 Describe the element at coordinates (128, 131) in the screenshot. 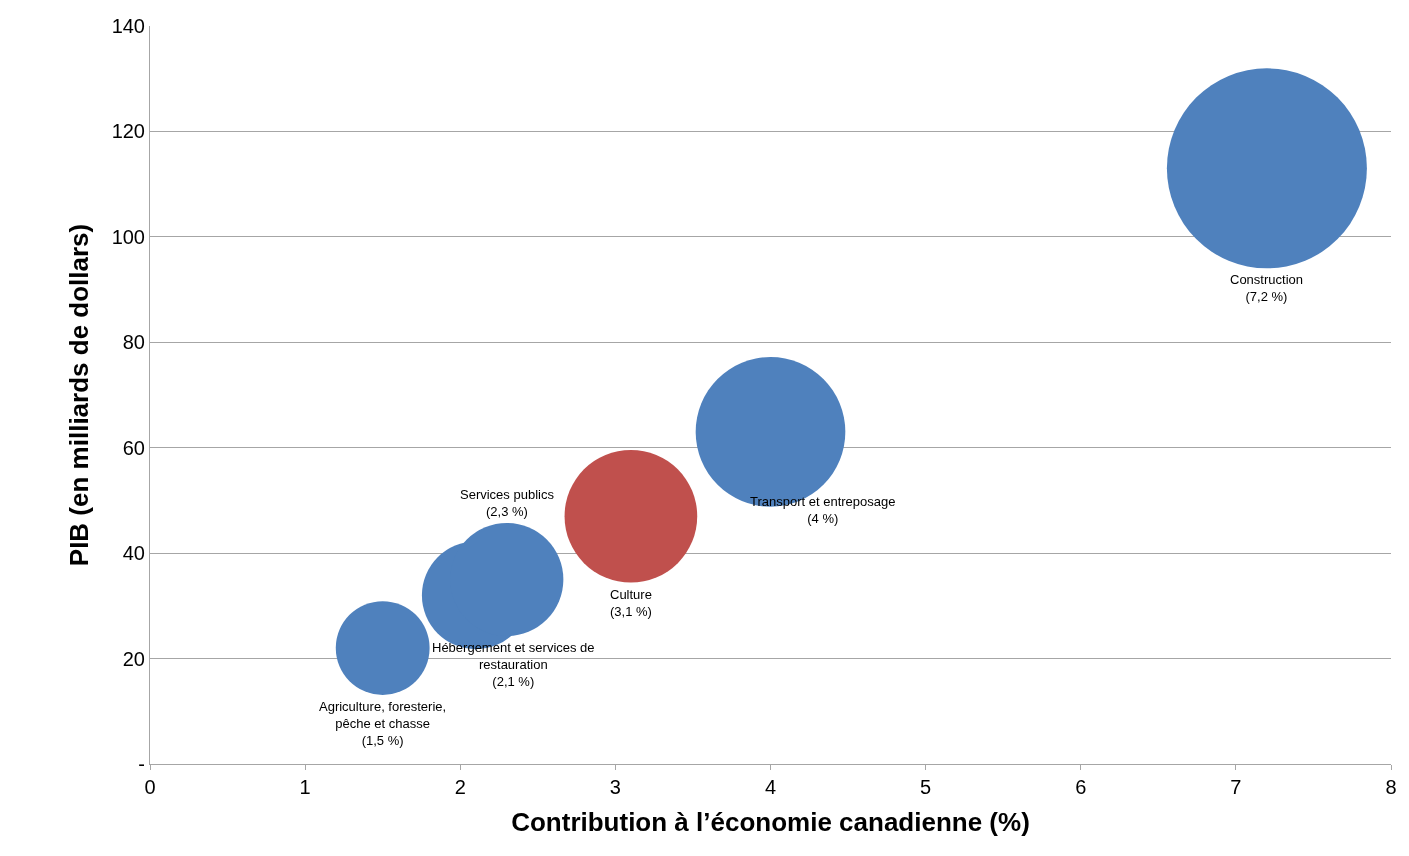

I see `y-tick-label: 120` at that location.